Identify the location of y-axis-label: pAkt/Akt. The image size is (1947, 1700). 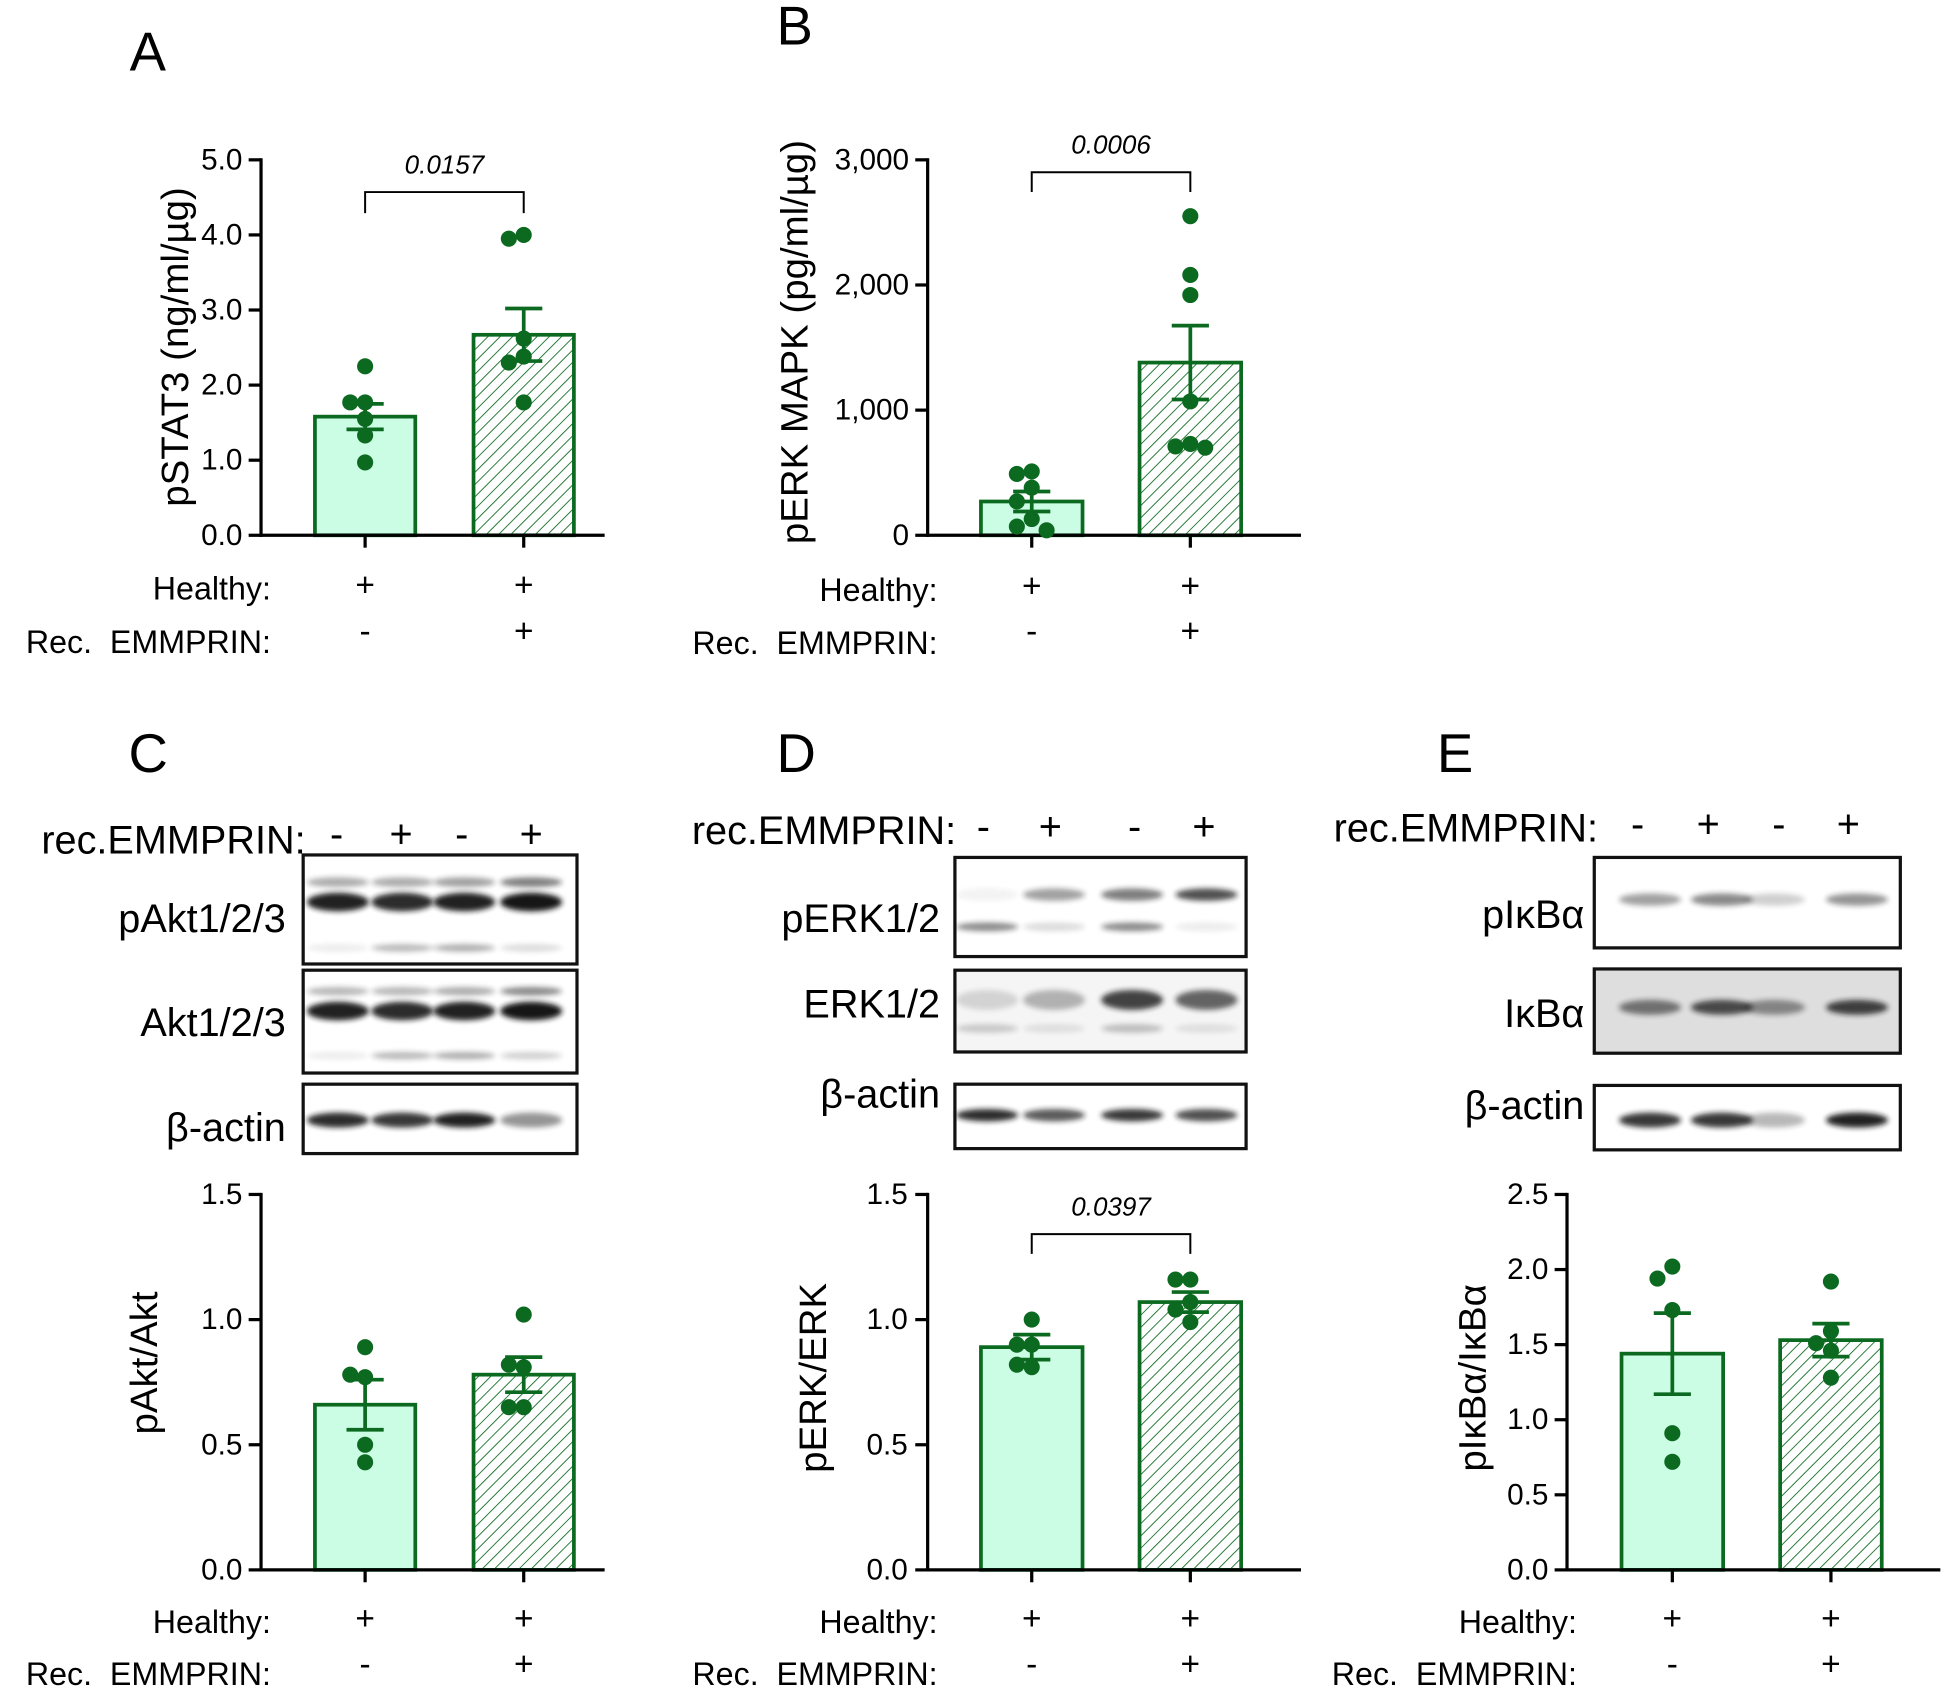
(144, 1362).